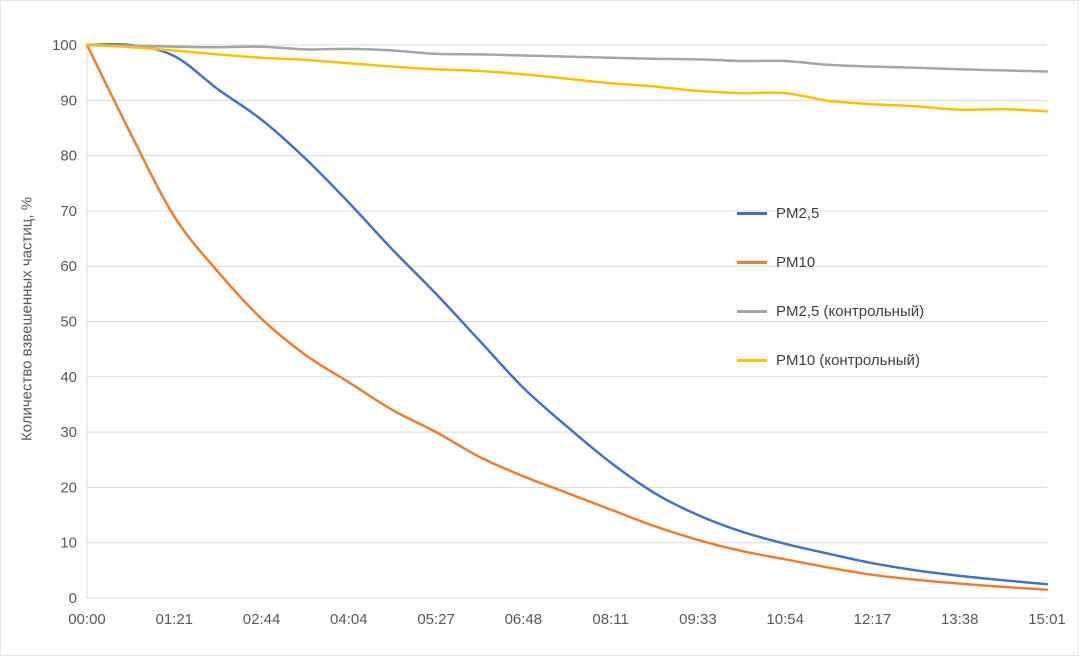 This screenshot has height=656, width=1079. What do you see at coordinates (27, 319) in the screenshot?
I see `y-axis-title: Количество взвешенных частиц, %` at bounding box center [27, 319].